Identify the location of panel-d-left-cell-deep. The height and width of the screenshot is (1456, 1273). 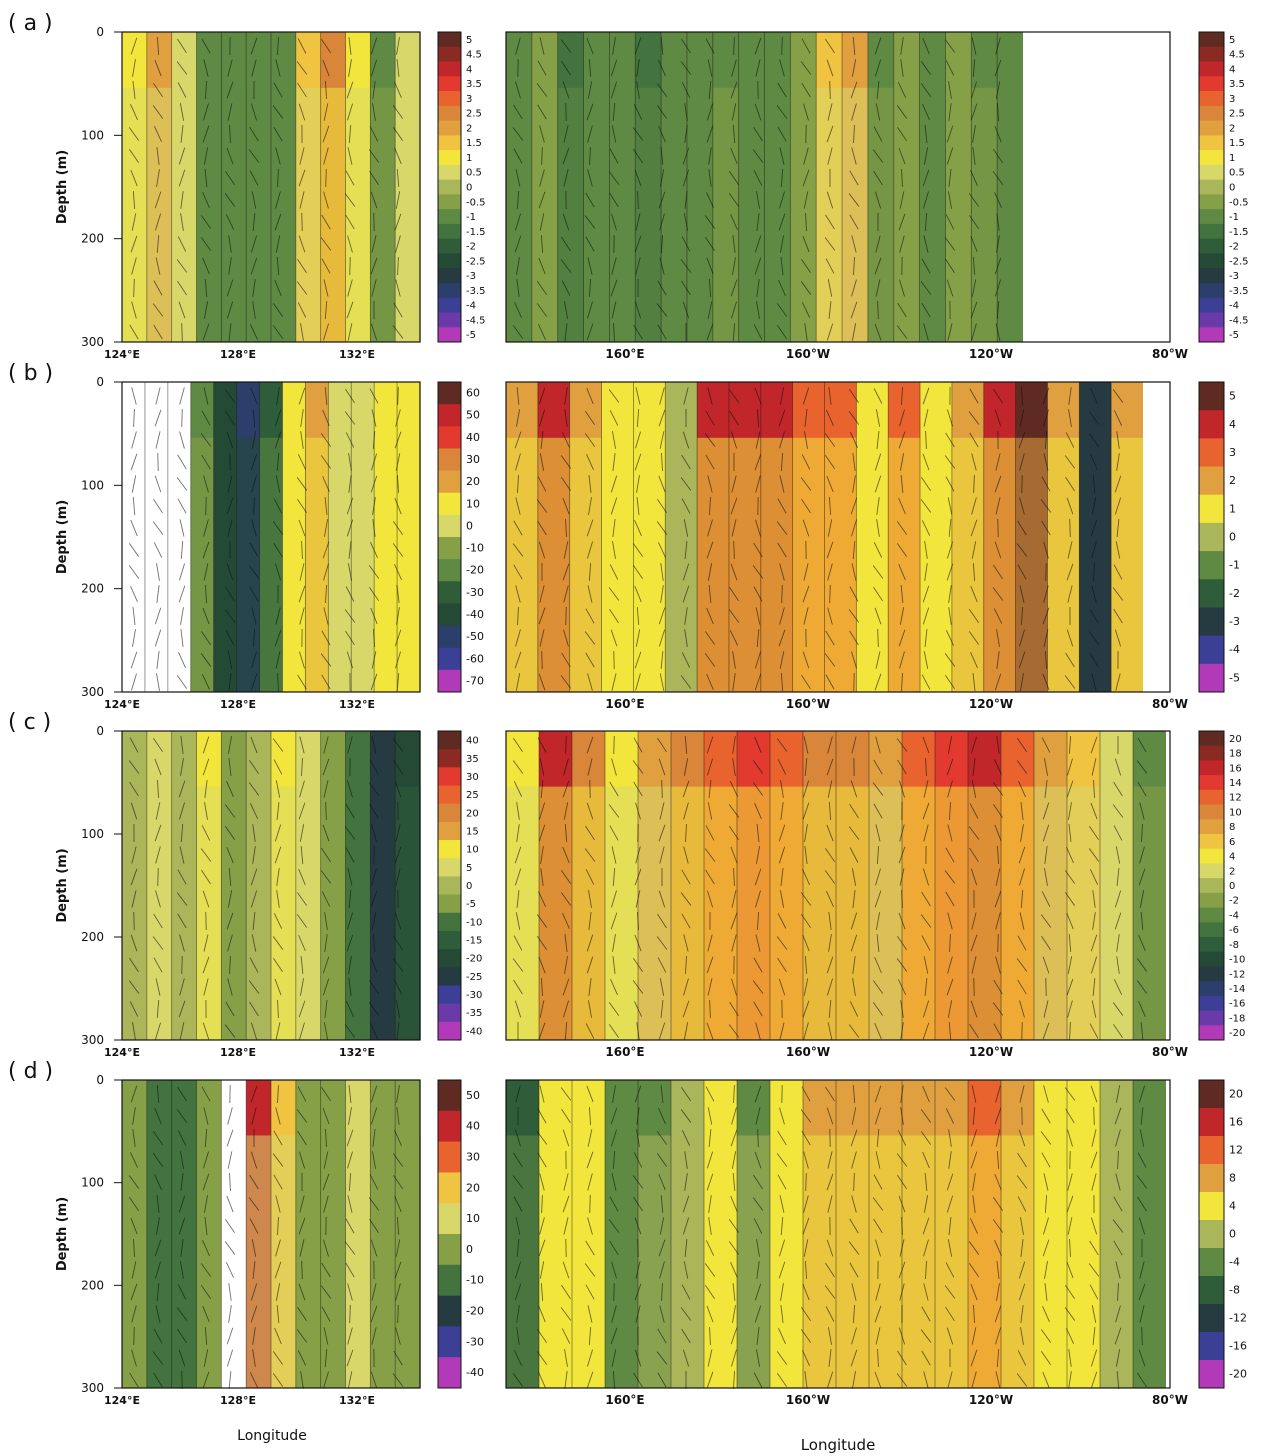
(383, 1261).